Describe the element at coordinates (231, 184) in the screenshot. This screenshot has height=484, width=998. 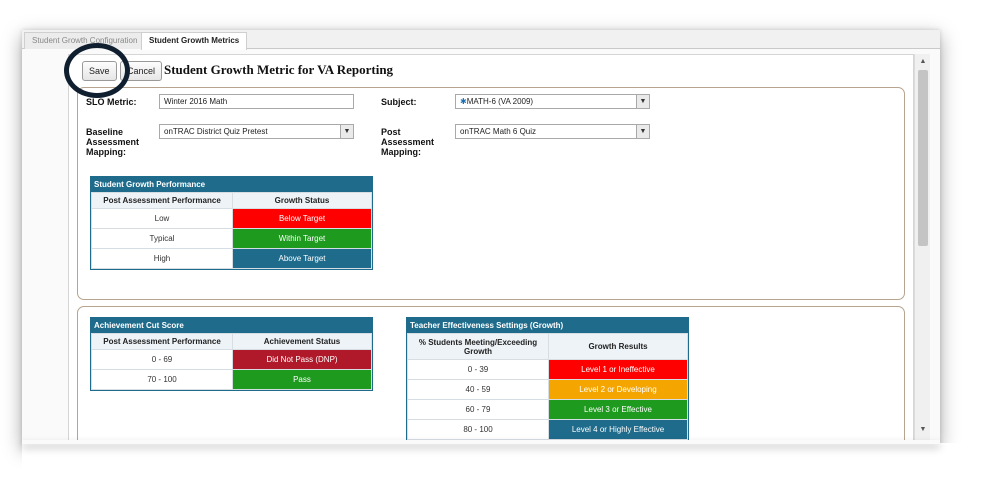
I see `table-title: Student Growth Performance` at that location.